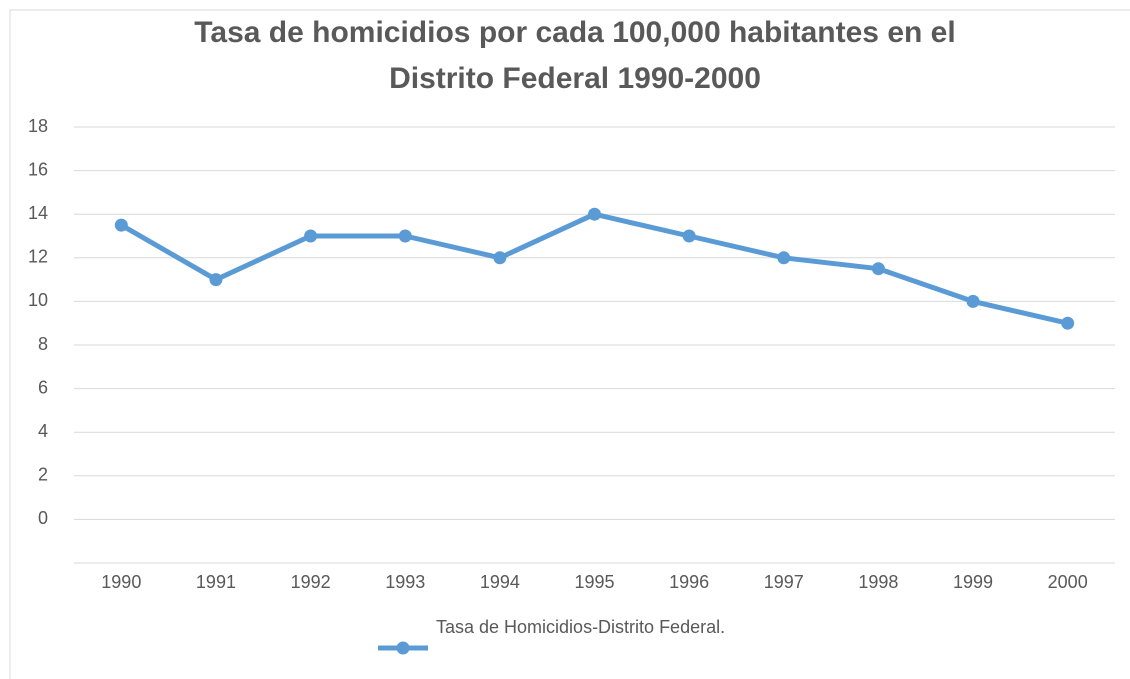 The image size is (1130, 679). I want to click on y-tick-label: 6, so click(43, 387).